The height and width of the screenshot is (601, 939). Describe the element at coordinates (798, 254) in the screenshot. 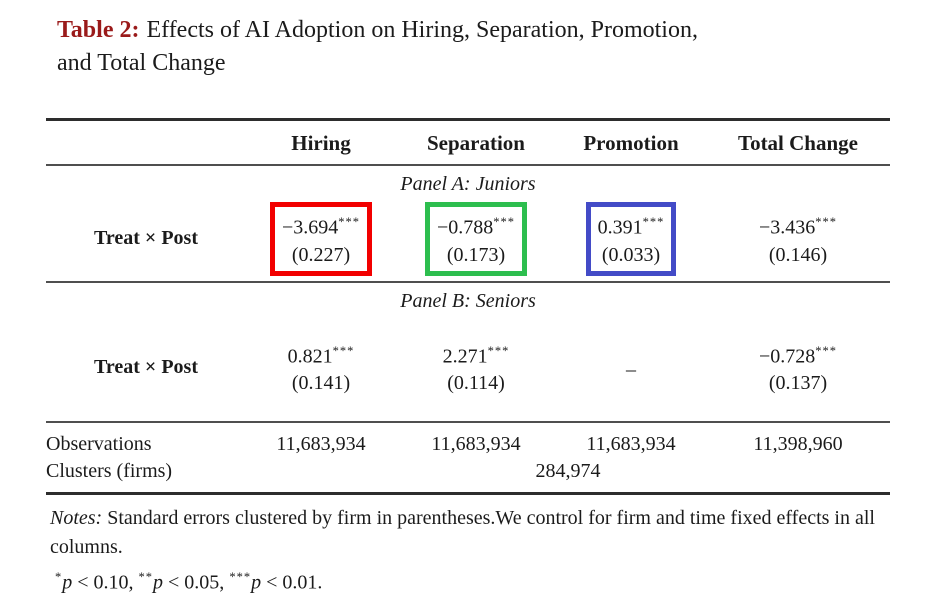

I see `standard-error: (0.146)` at that location.